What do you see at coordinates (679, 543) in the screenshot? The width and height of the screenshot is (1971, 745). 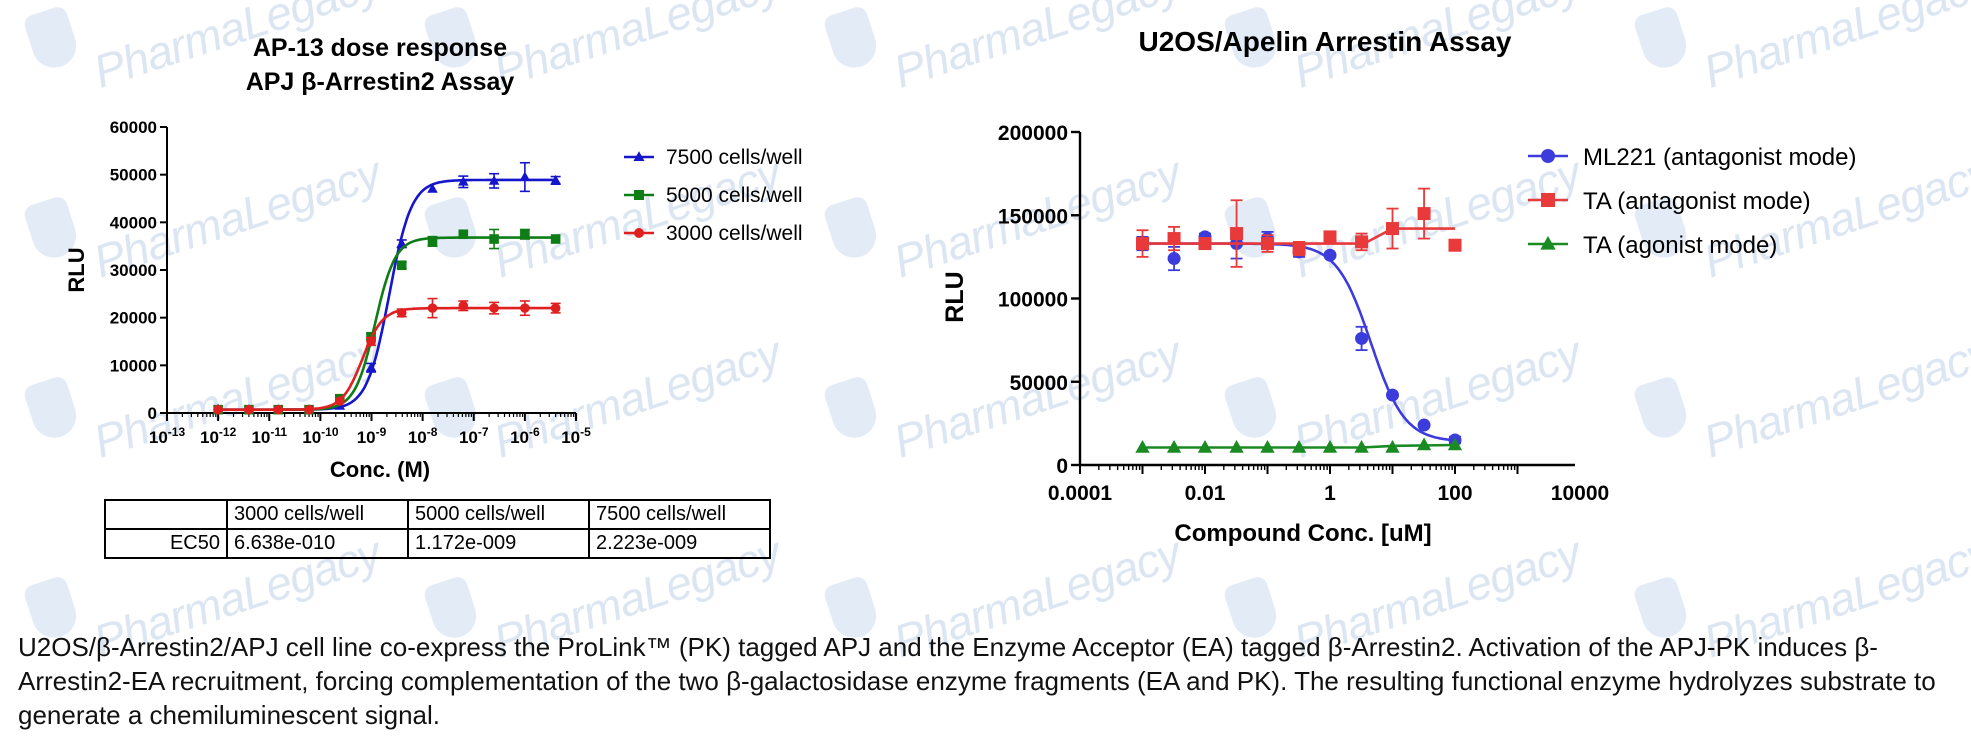 I see `table-cell: 2.223e-009` at bounding box center [679, 543].